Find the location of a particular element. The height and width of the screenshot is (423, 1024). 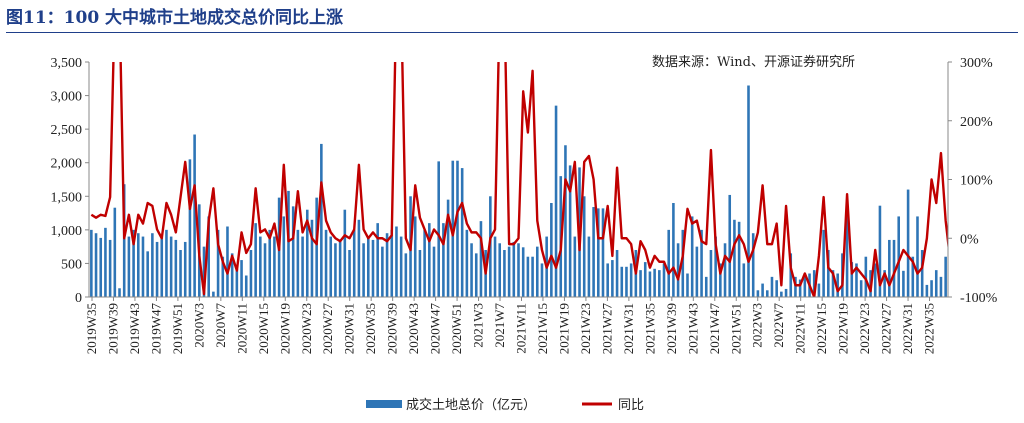

y-right-tick-label: 0% is located at coordinates (969, 239).